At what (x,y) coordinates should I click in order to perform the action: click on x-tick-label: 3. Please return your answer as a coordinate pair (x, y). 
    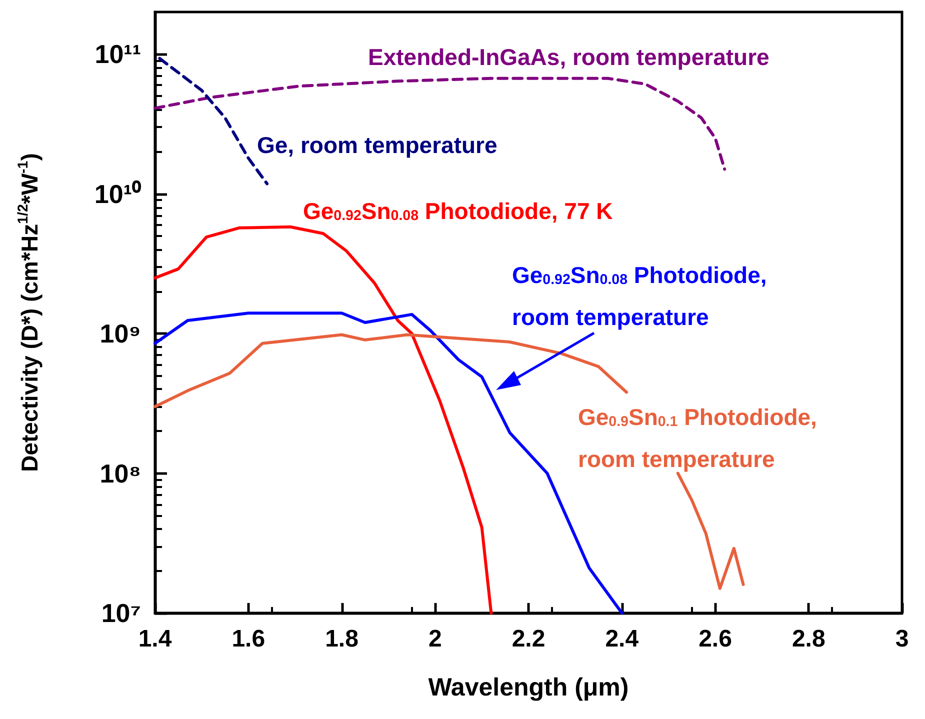
    Looking at the image, I should click on (902, 639).